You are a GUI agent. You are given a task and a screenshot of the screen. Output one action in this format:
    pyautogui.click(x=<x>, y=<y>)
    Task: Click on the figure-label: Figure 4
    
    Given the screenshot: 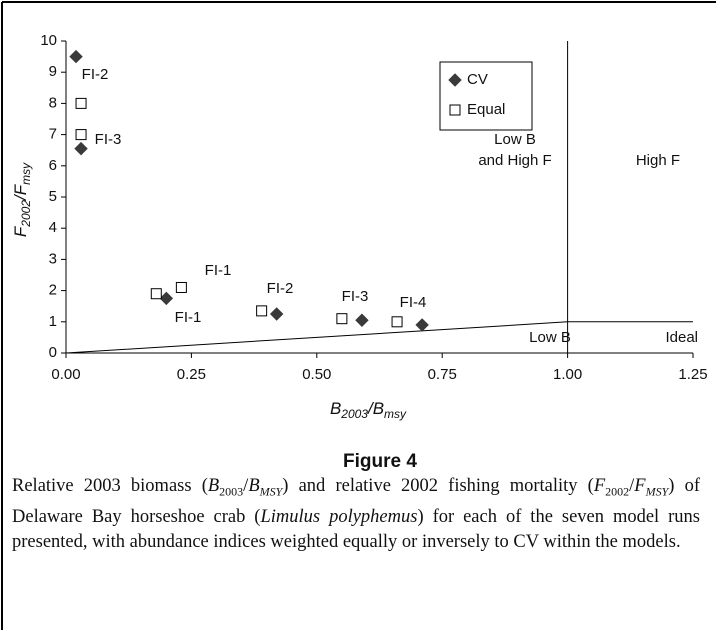 What is the action you would take?
    pyautogui.click(x=380, y=461)
    